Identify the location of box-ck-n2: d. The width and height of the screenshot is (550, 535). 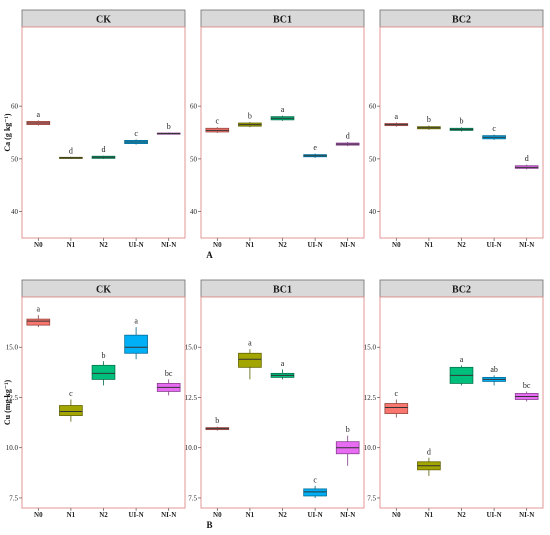
(103, 152).